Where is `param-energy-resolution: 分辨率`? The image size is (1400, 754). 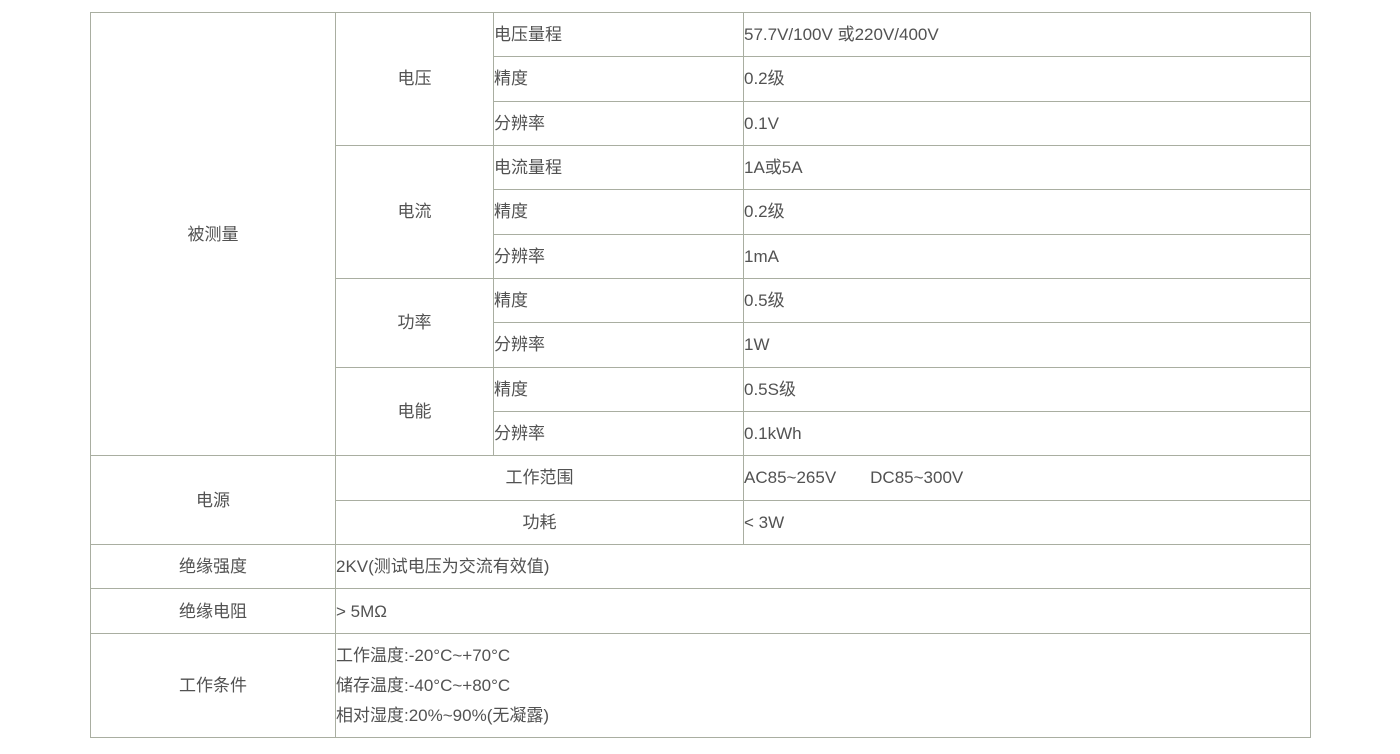
param-energy-resolution: 分辨率 is located at coordinates (618, 434).